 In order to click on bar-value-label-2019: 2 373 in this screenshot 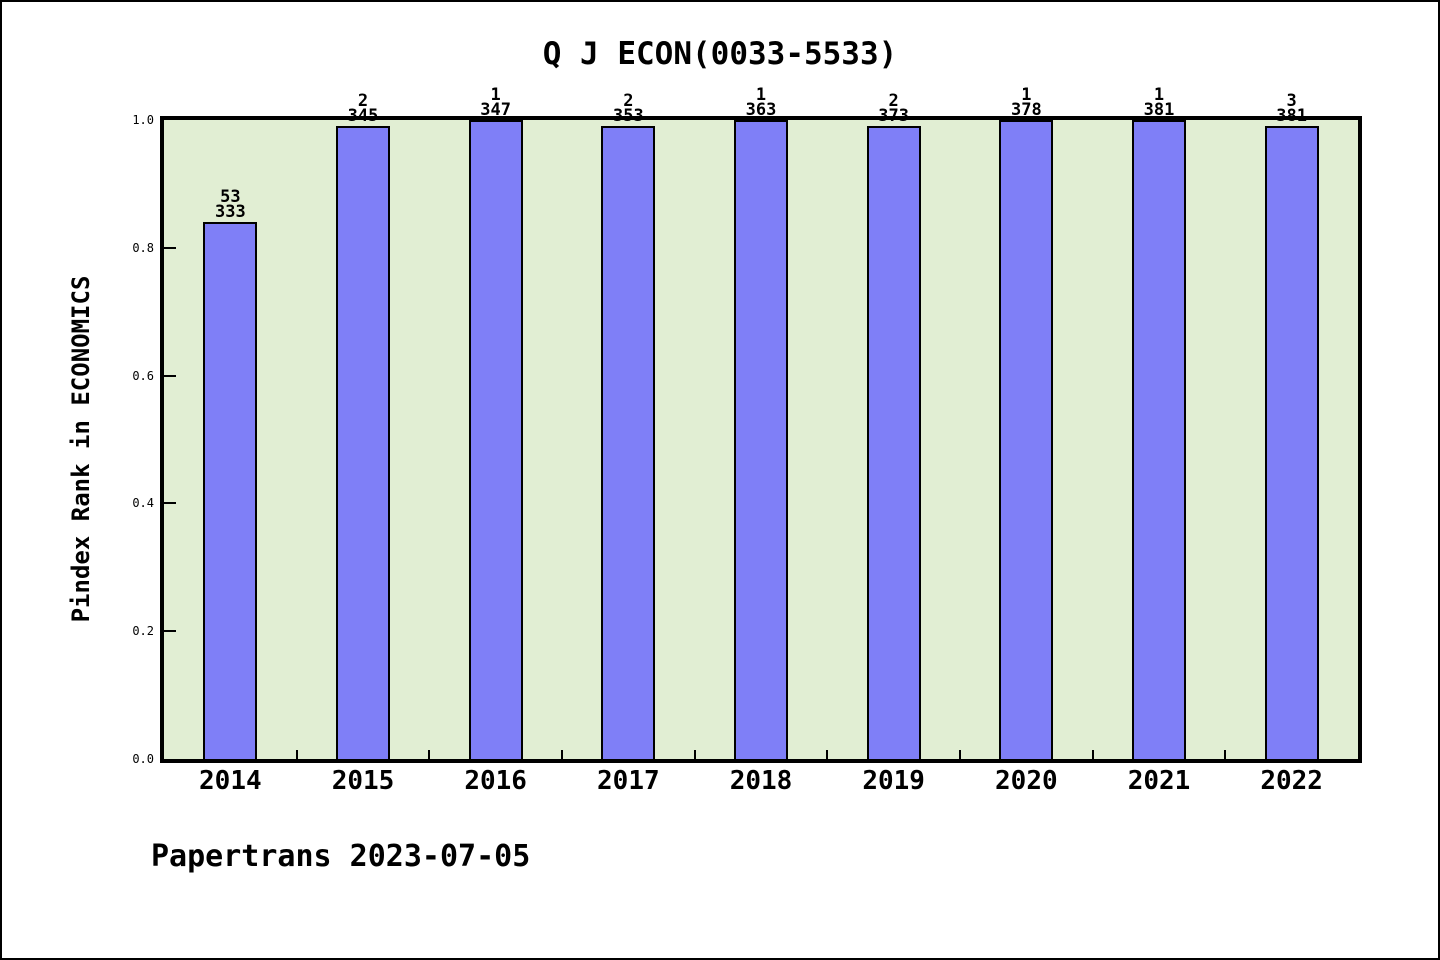, I will do `click(894, 108)`.